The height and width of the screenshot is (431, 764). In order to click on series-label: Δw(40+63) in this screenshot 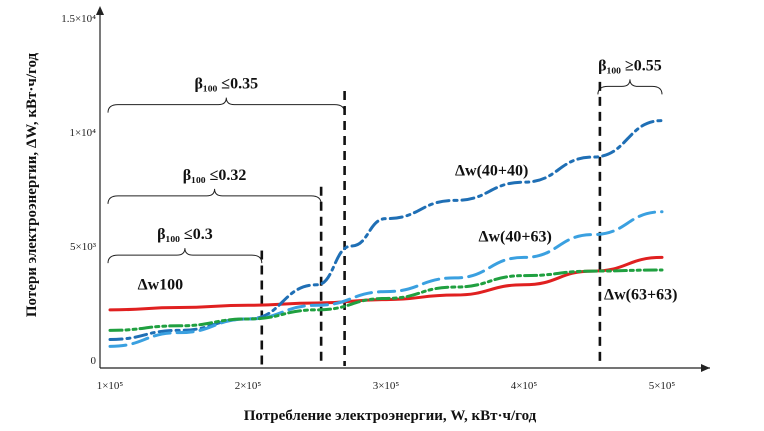, I will do `click(514, 236)`.